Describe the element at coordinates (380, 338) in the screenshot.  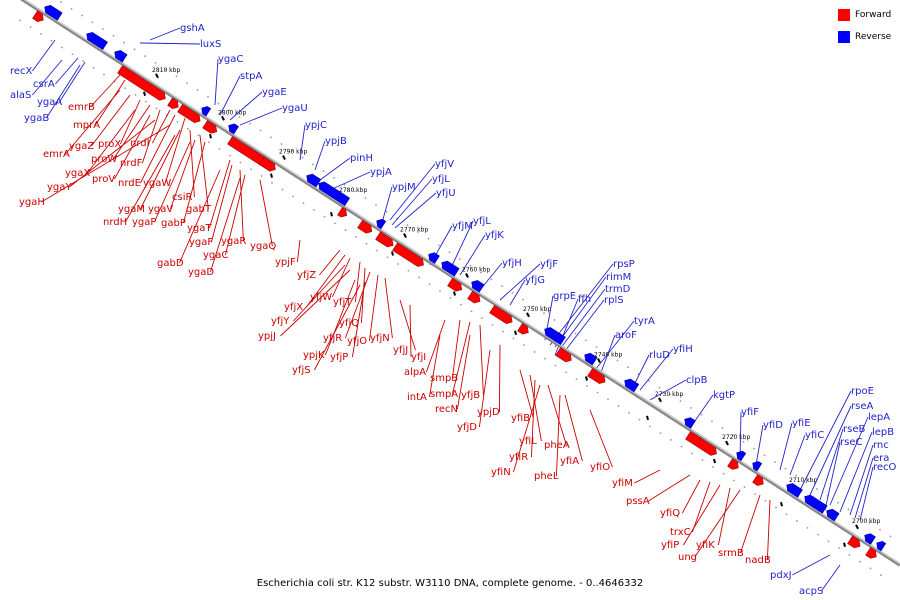
I see `forward-gene-label-yfjn: yfjN` at that location.